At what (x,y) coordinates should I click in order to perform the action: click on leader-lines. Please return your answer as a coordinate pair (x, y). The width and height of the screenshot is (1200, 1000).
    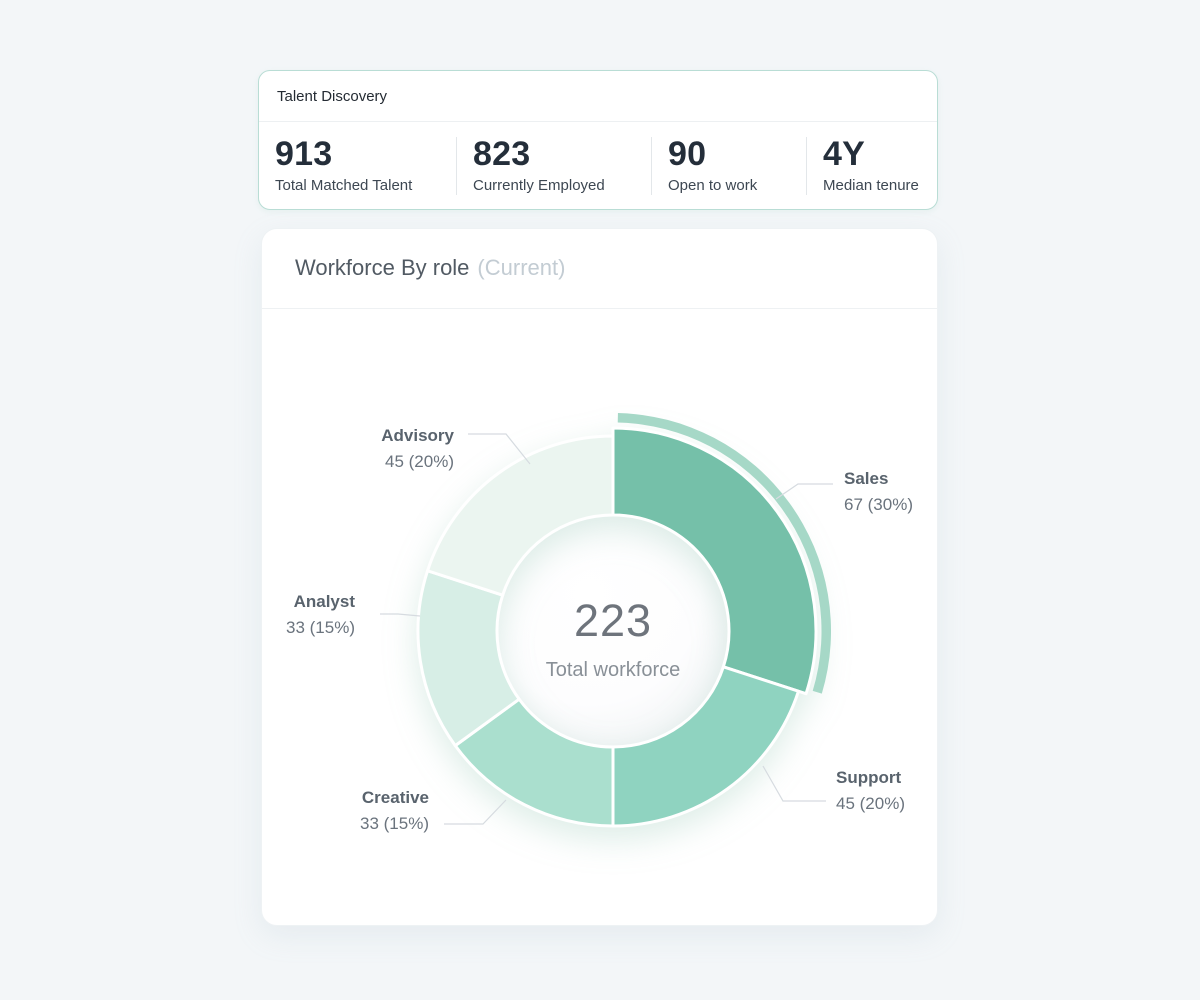
    Looking at the image, I should click on (606, 629).